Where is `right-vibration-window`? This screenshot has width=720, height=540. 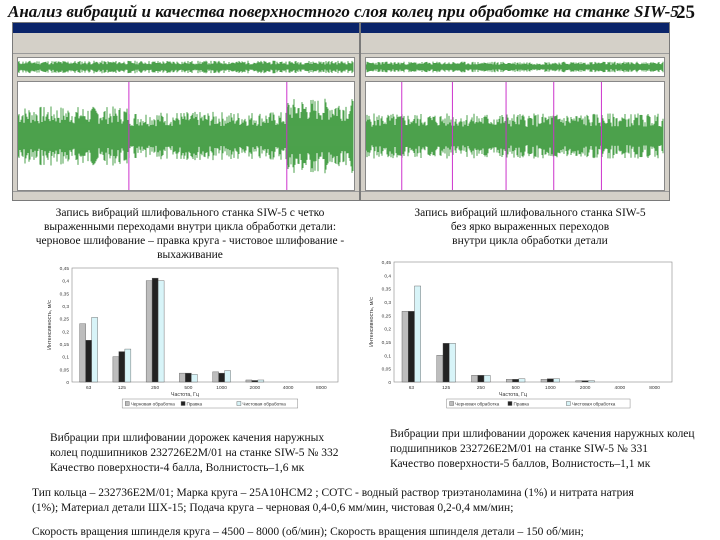 right-vibration-window is located at coordinates (515, 111).